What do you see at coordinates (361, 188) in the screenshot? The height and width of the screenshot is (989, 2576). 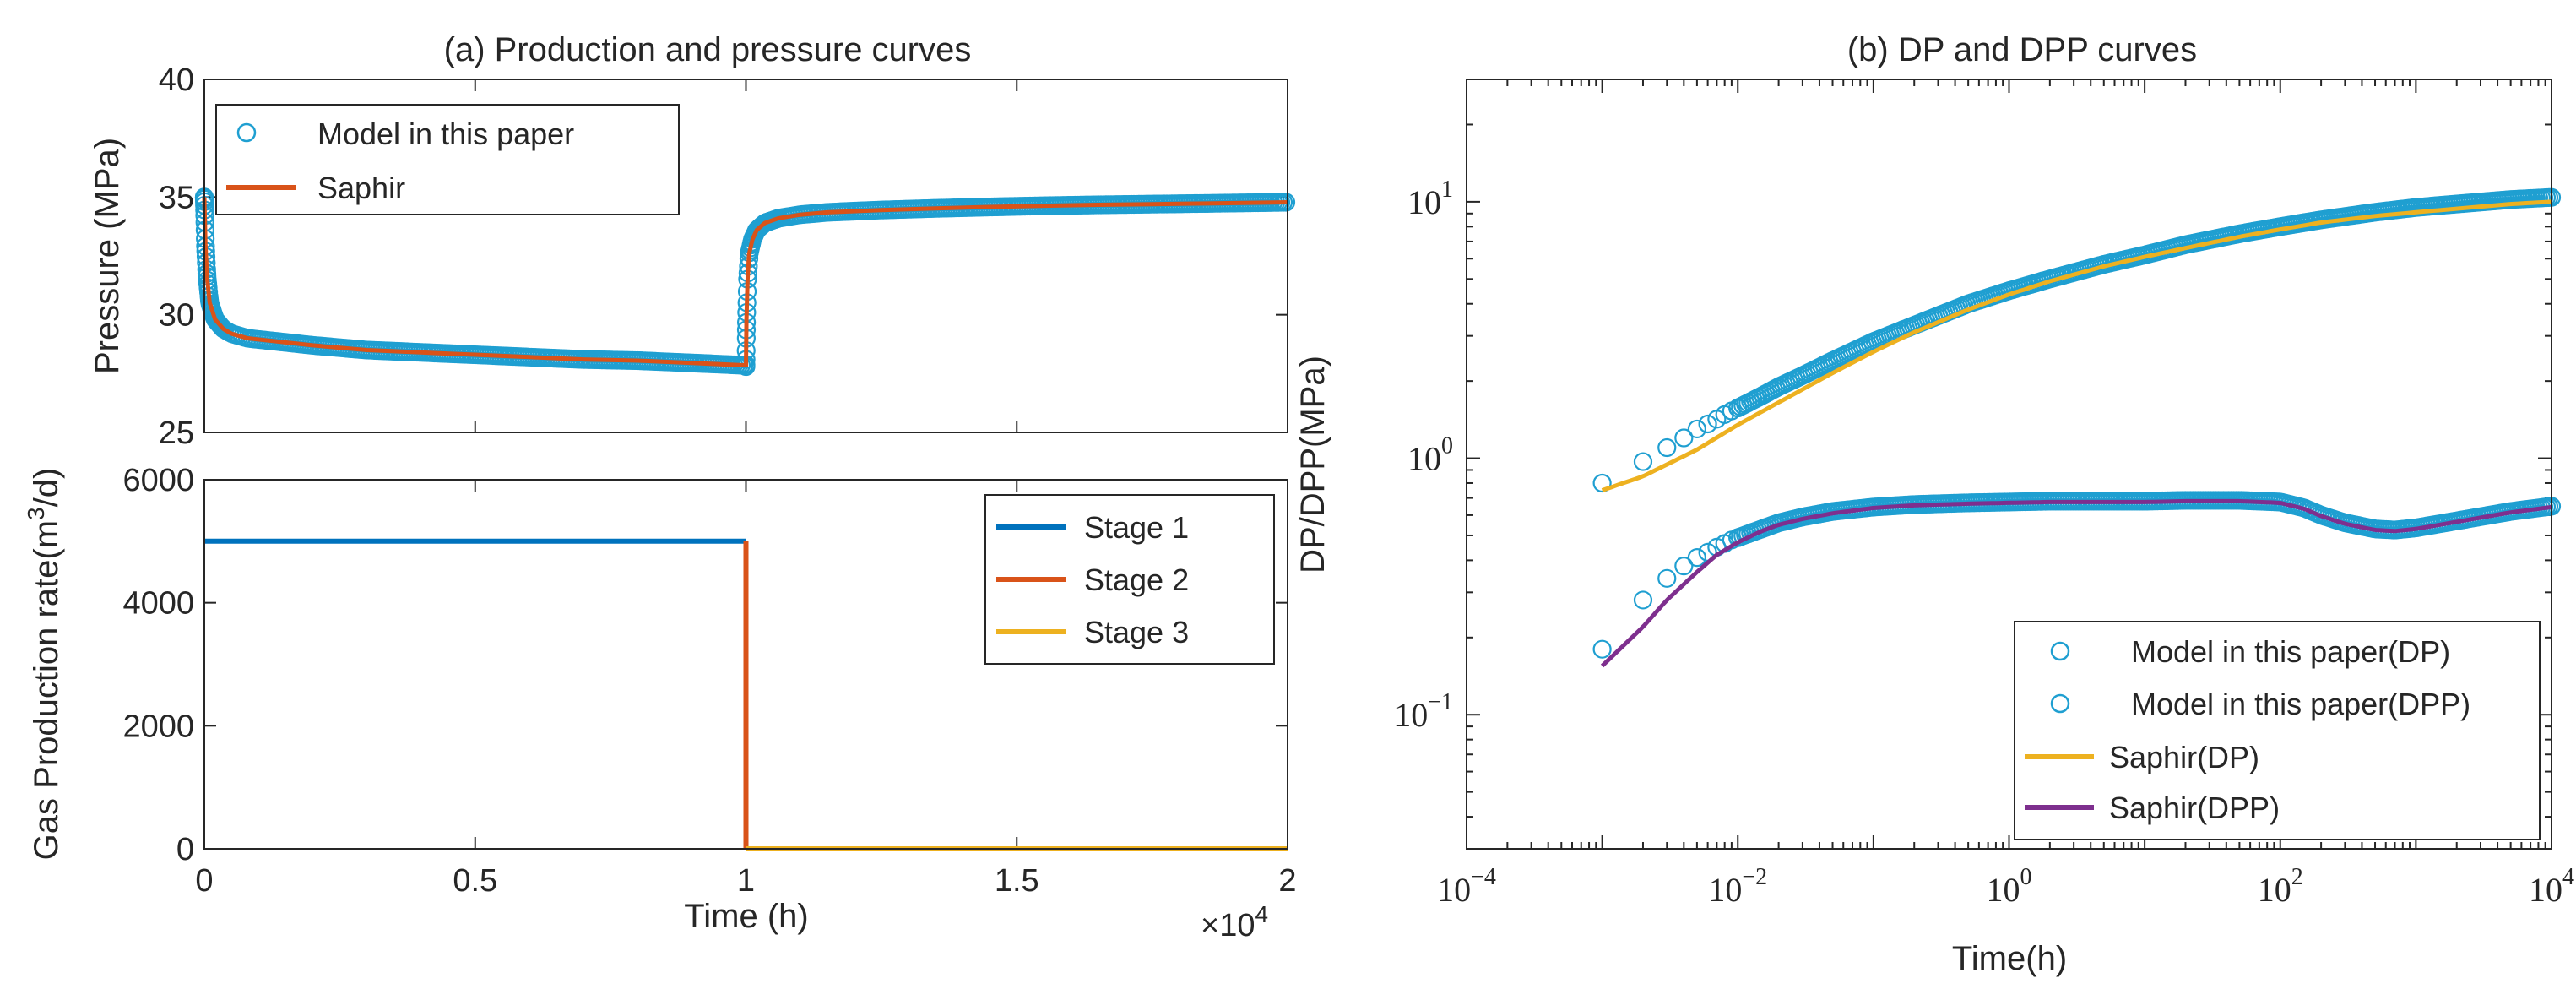 I see `legend-label-saphir: Saphir` at bounding box center [361, 188].